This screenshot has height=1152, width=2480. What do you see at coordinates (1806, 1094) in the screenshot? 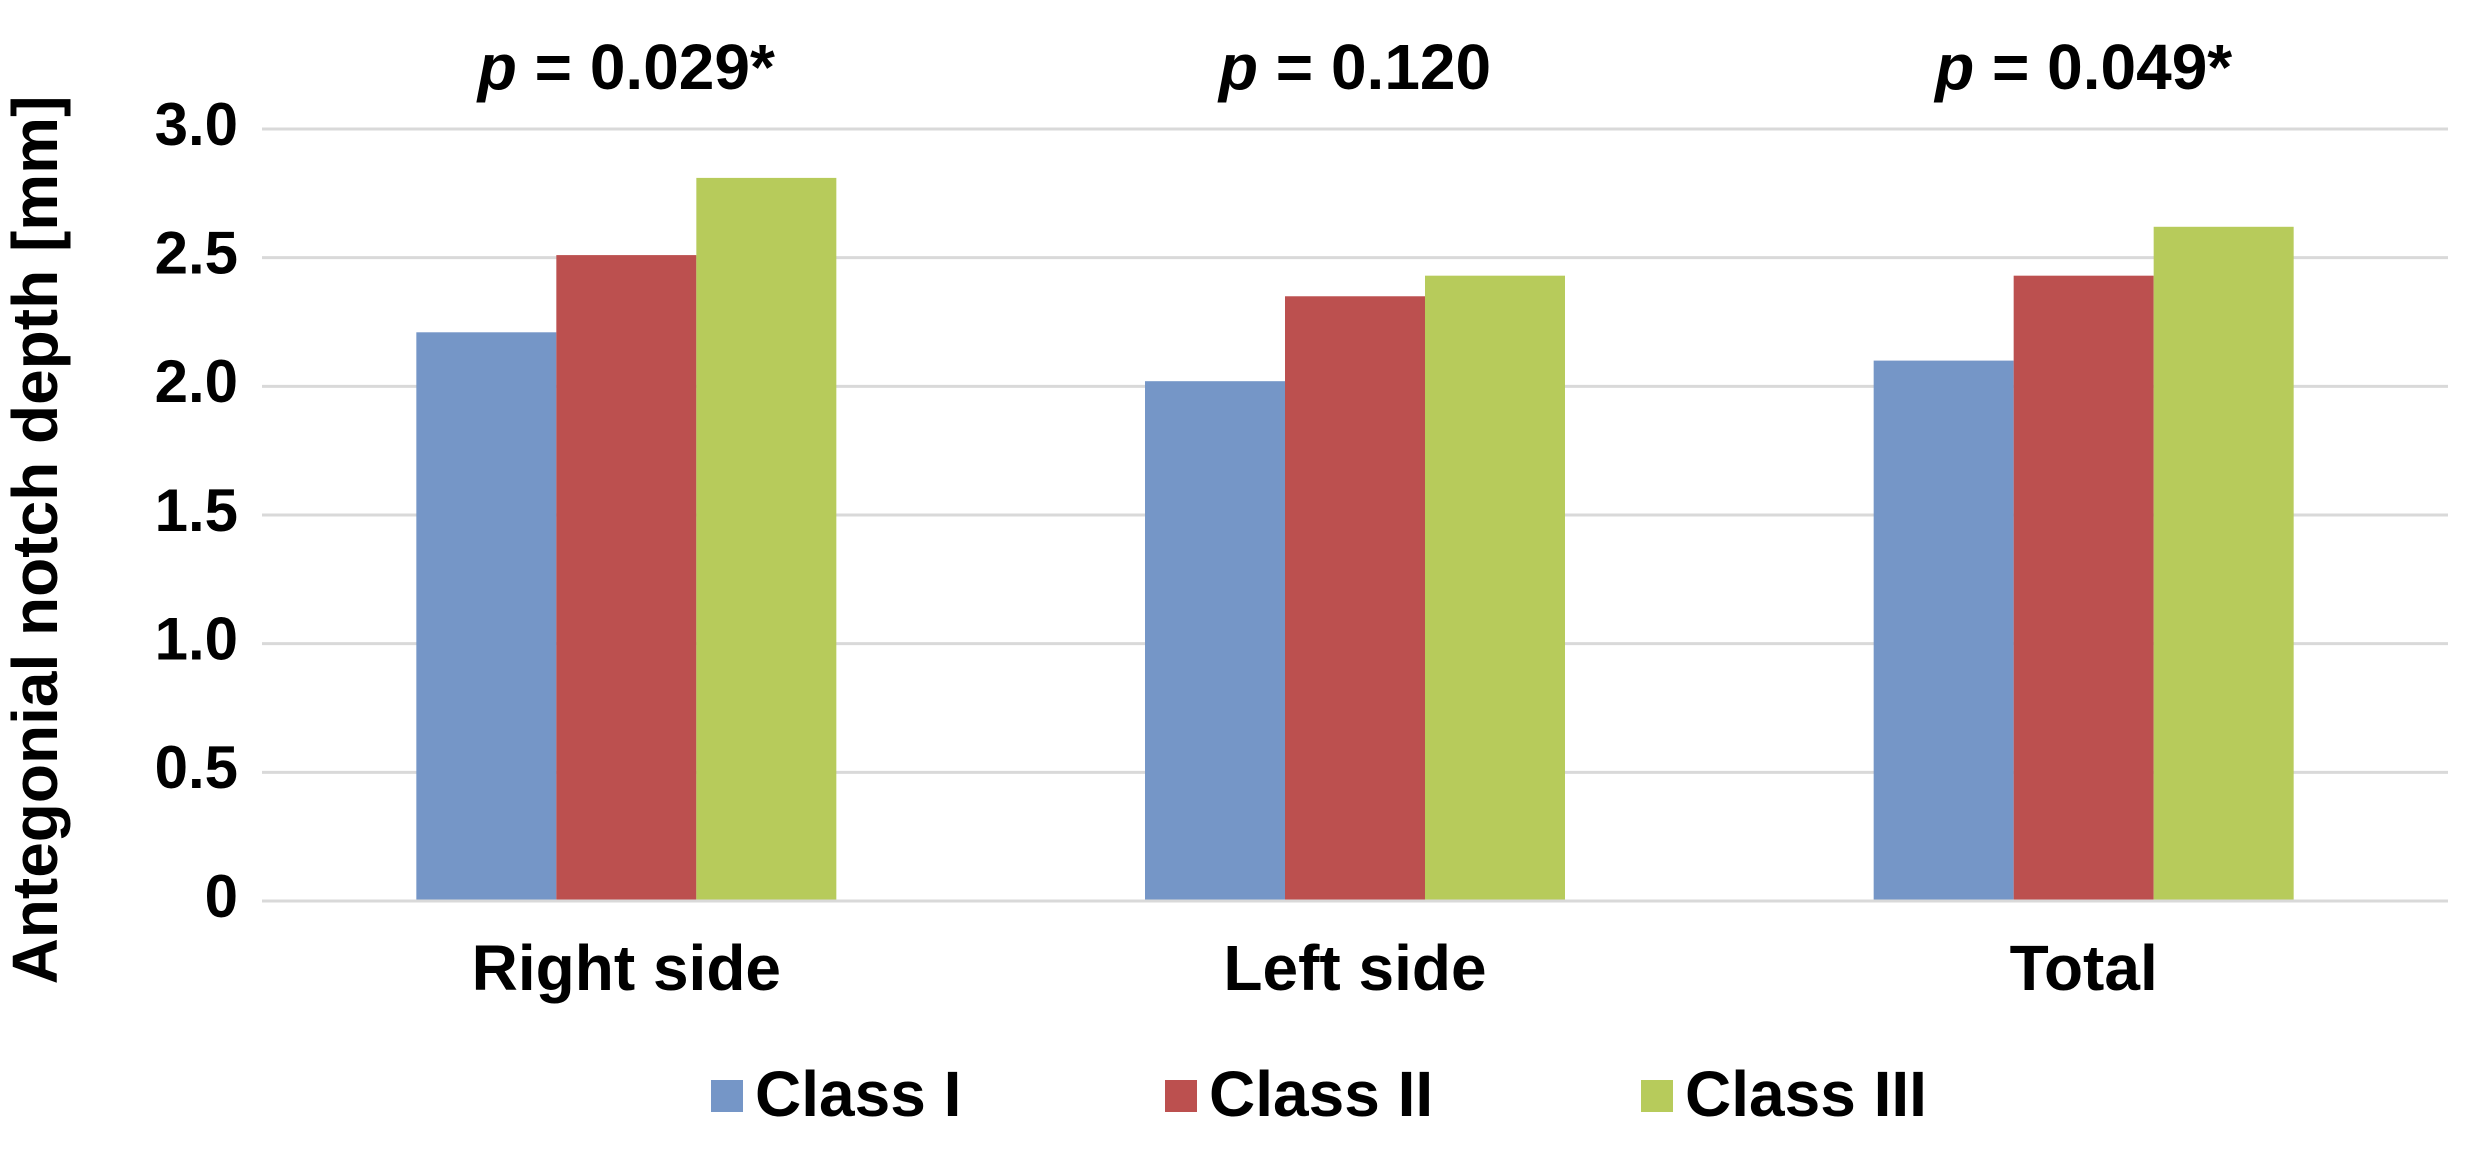
I see `legend-label: Class III` at bounding box center [1806, 1094].